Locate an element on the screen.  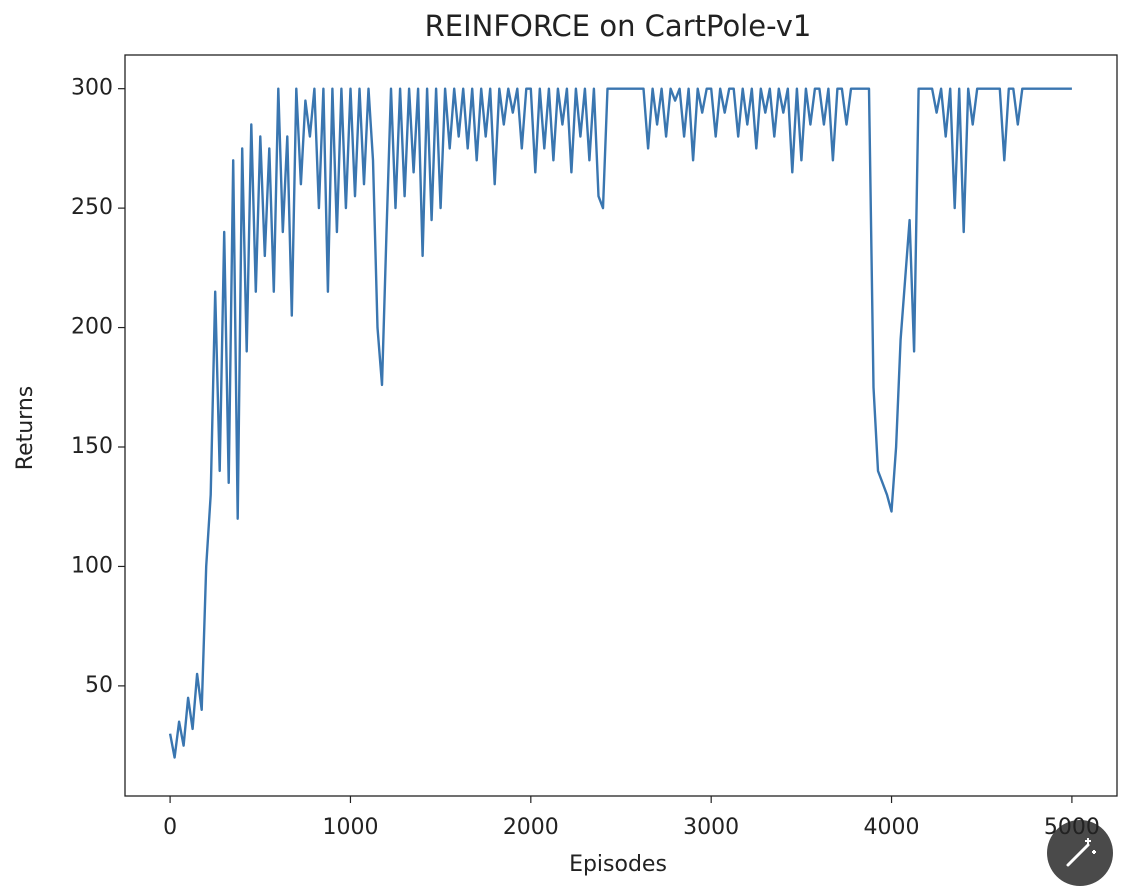
ai-button-icon is located at coordinates (1078, 855).